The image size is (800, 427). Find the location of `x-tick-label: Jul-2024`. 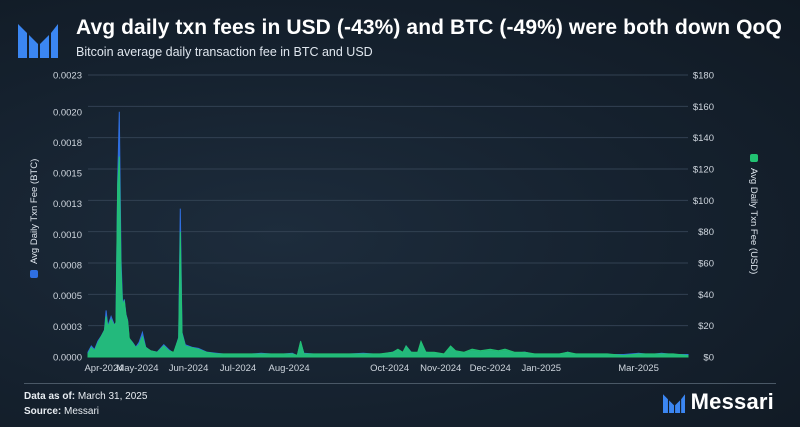

x-tick-label: Jul-2024 is located at coordinates (238, 368).